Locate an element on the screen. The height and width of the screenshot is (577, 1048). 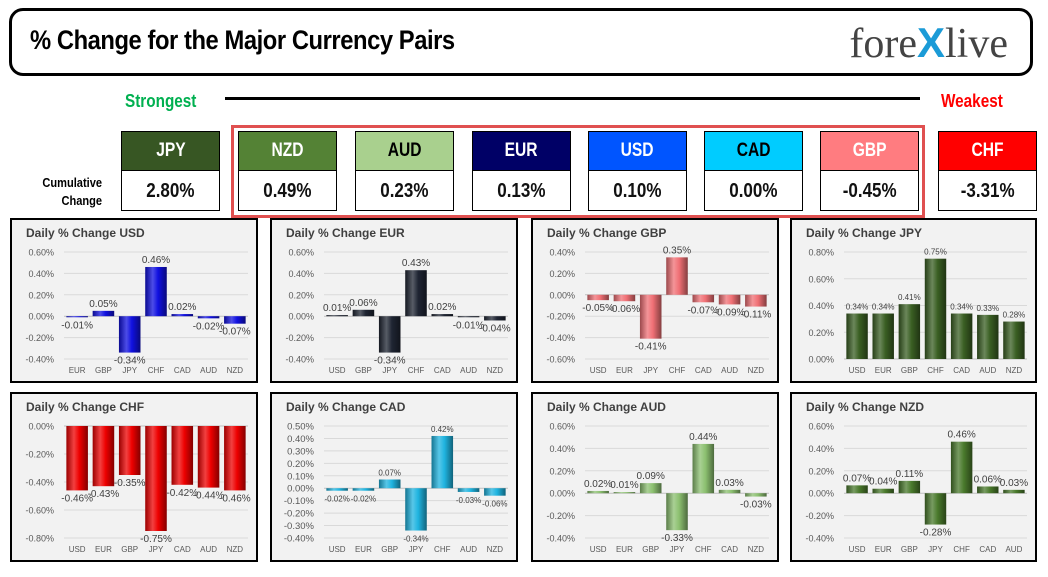
data-label: 0.42% is located at coordinates (442, 429).